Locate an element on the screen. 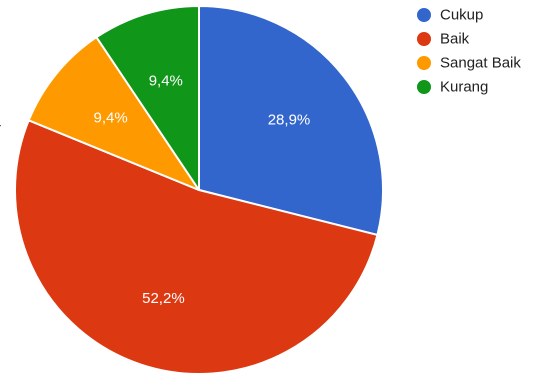  clipped-left-text: r is located at coordinates (0, 128).